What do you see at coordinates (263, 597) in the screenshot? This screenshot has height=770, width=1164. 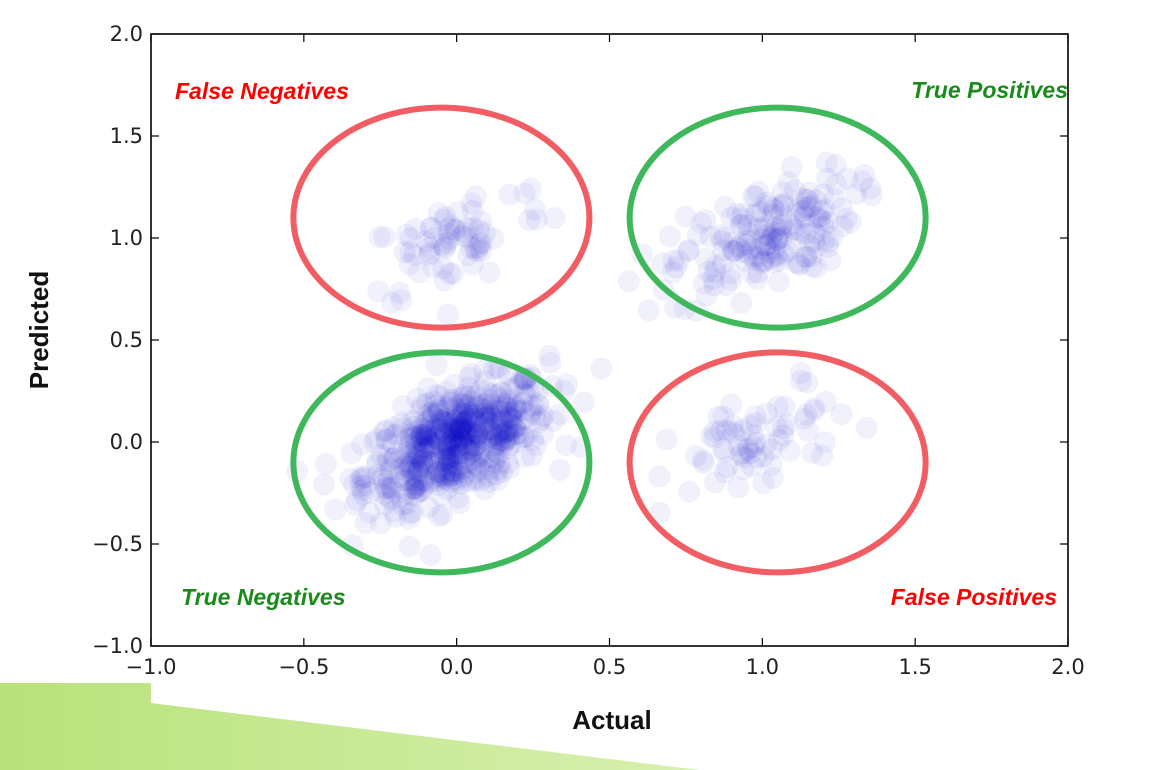 I see `true-negatives-label: True Negatives` at bounding box center [263, 597].